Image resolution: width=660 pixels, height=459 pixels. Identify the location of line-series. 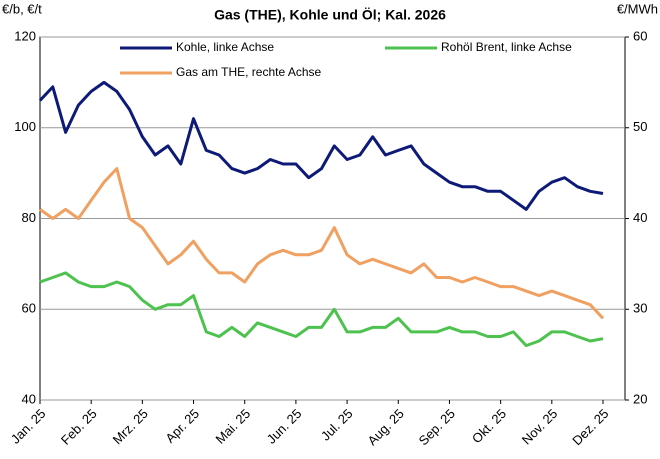
(321, 309).